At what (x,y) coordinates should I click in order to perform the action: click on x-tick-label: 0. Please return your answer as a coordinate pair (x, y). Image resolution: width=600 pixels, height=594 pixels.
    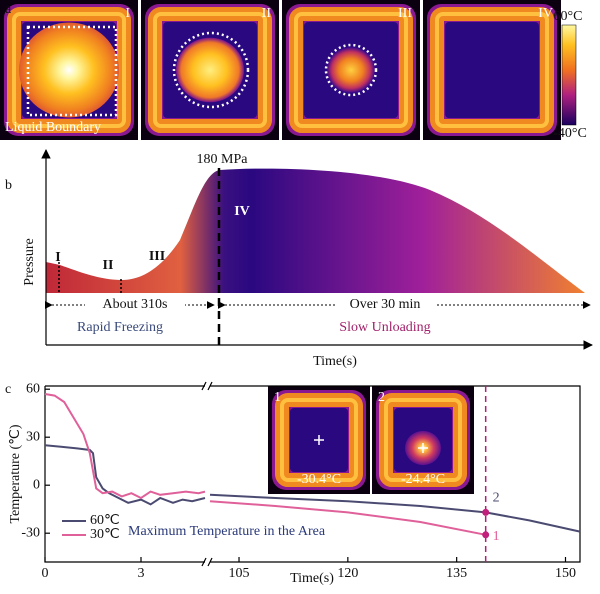
    Looking at the image, I should click on (45, 573).